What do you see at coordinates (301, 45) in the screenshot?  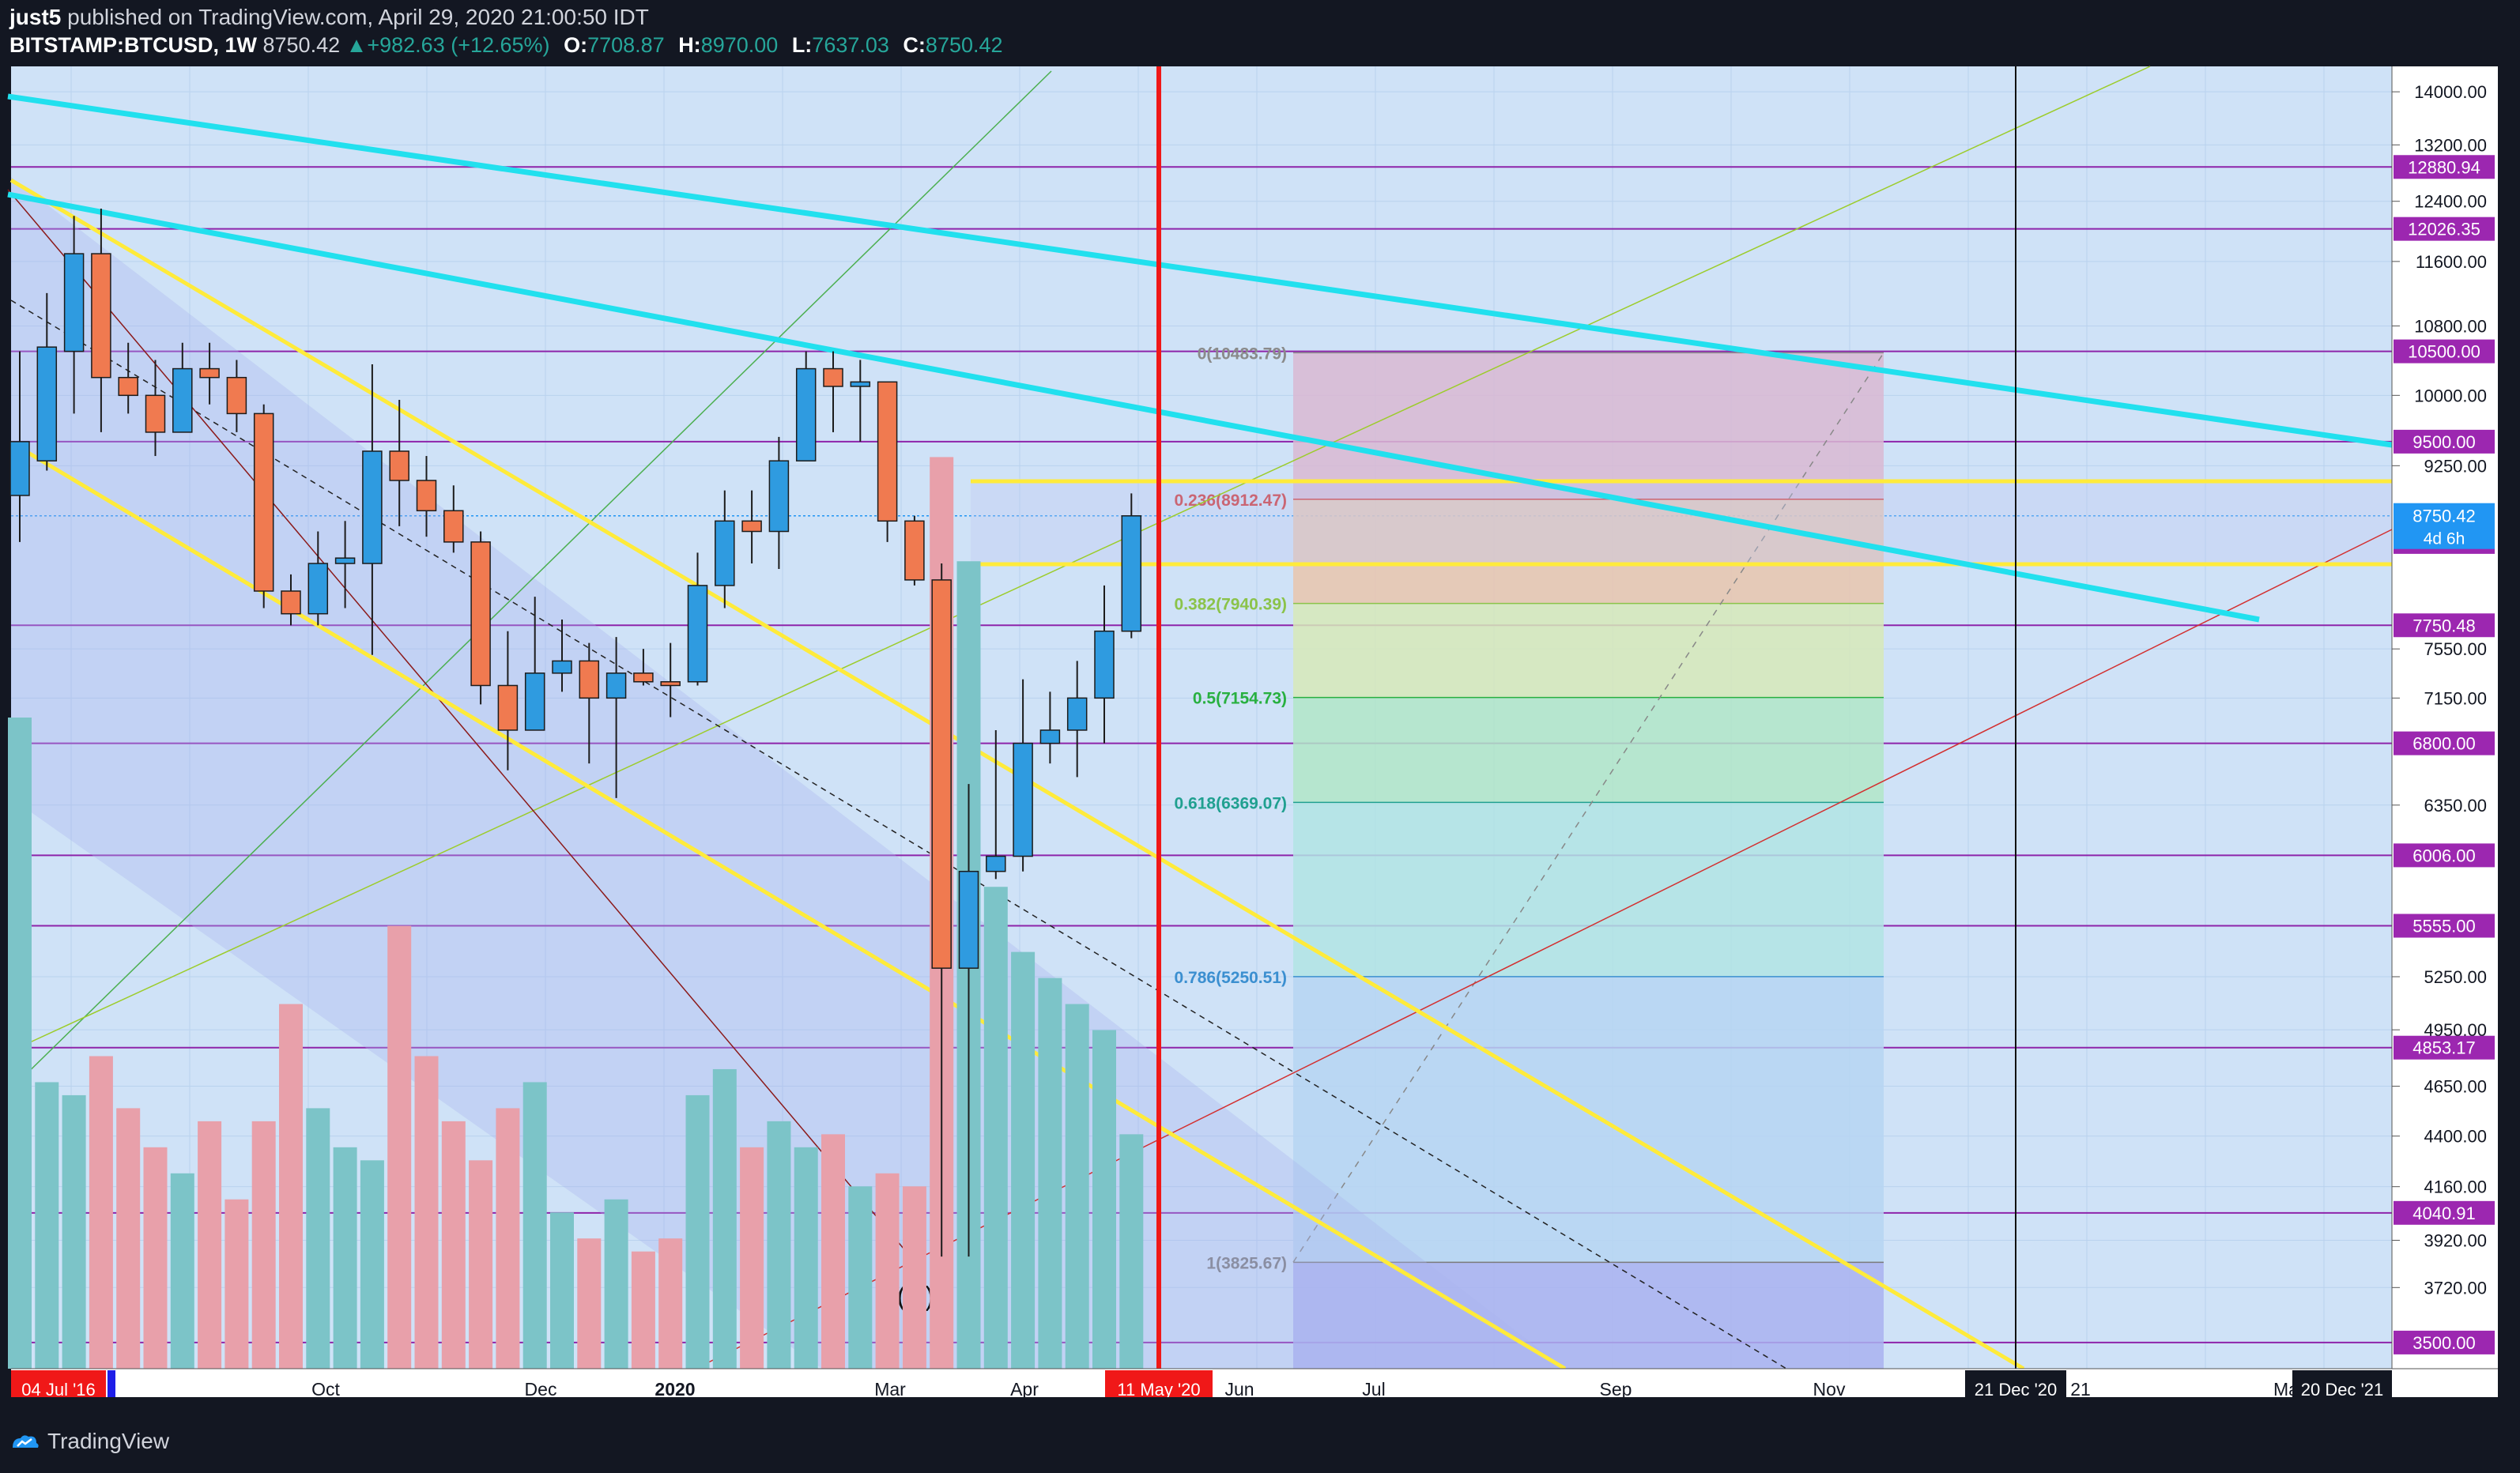 I see `last-price: 8750.42` at bounding box center [301, 45].